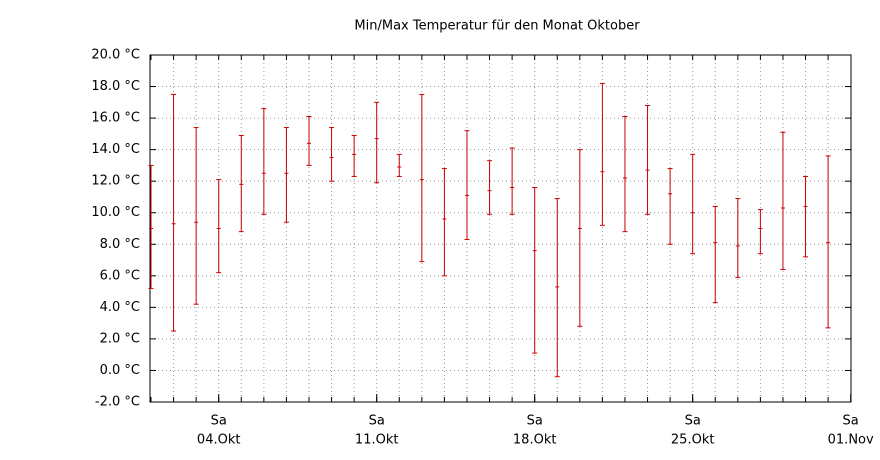 The height and width of the screenshot is (460, 880). Describe the element at coordinates (115, 212) in the screenshot. I see `y-tick-label: 10.0 °C` at that location.